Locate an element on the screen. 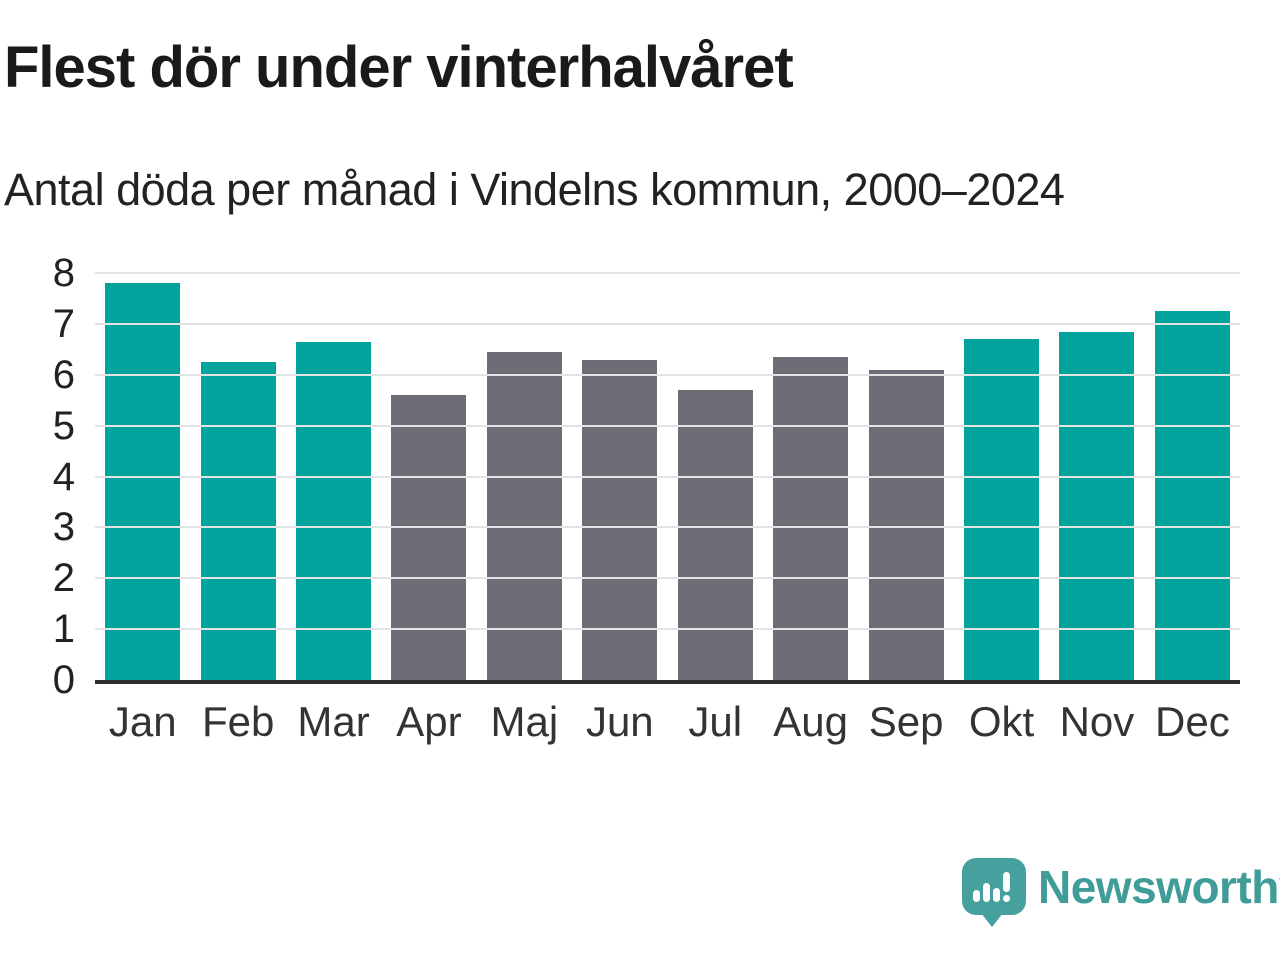 The width and height of the screenshot is (1280, 960). bar-maj is located at coordinates (524, 515).